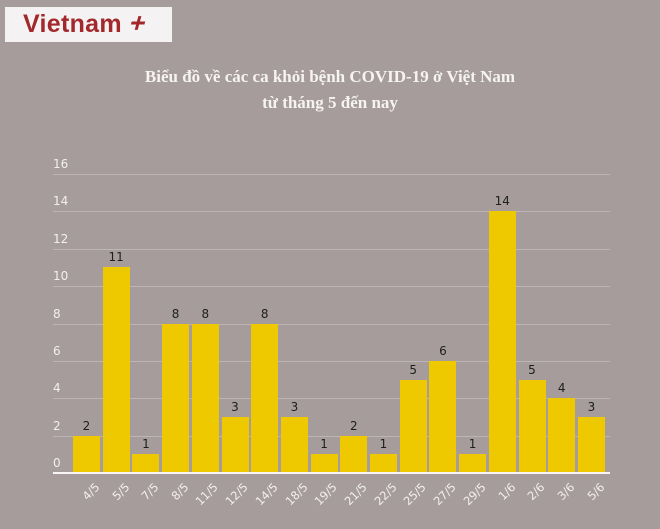 This screenshot has width=660, height=529. What do you see at coordinates (57, 313) in the screenshot?
I see `y-tick-label: 8` at bounding box center [57, 313].